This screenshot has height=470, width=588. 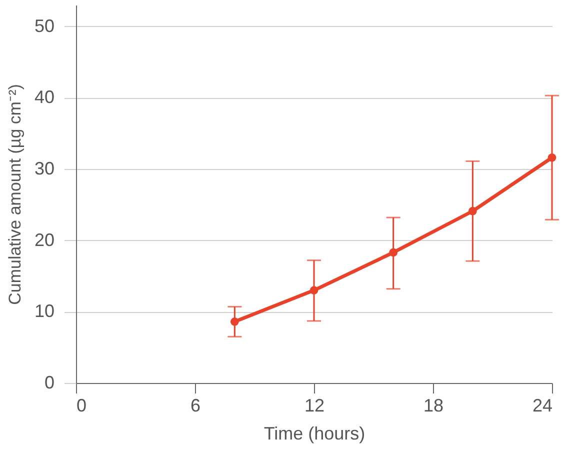 What do you see at coordinates (49, 382) in the screenshot?
I see `y-tick-label: 0` at bounding box center [49, 382].